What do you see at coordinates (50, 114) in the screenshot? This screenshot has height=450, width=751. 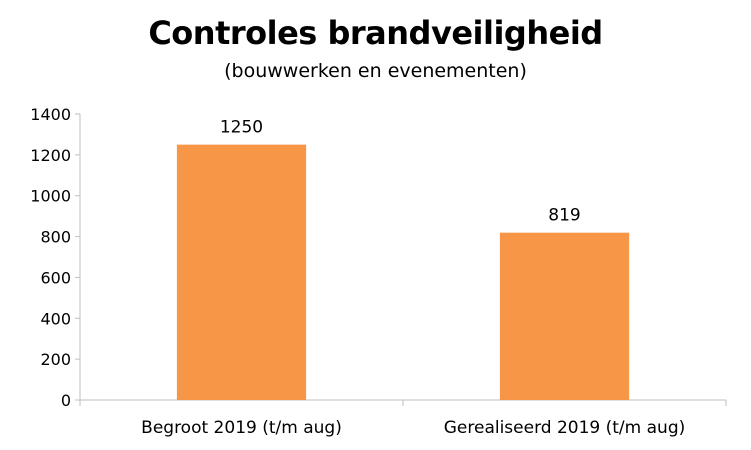 I see `y-tick-label: 1400` at bounding box center [50, 114].